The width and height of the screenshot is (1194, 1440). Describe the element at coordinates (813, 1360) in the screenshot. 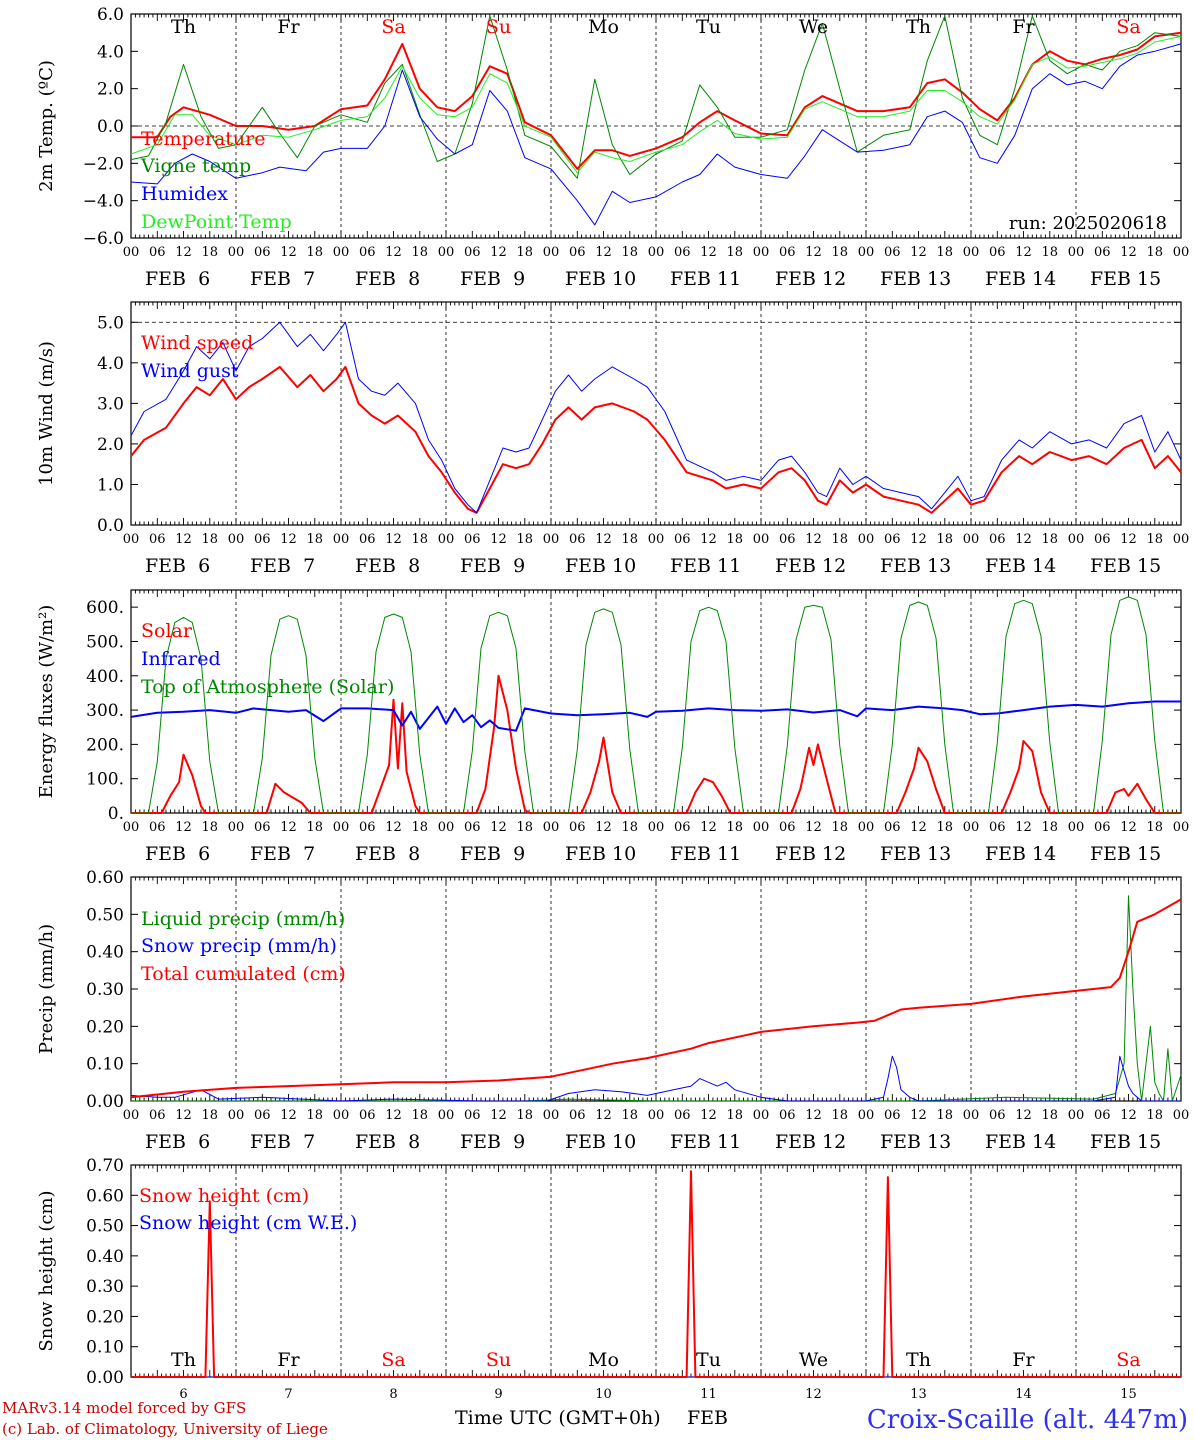

I see `weekday-label-bottom: We` at that location.